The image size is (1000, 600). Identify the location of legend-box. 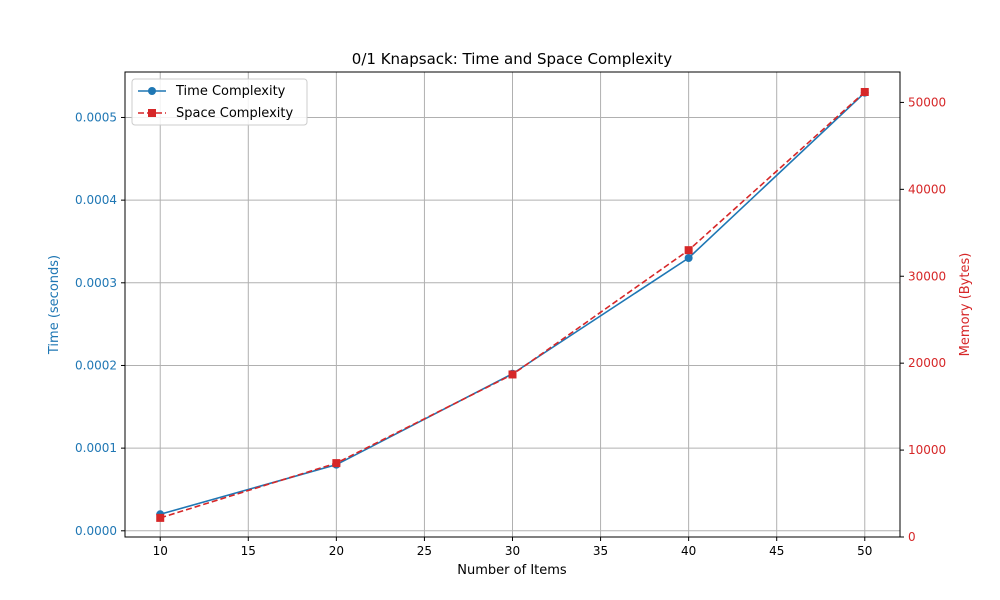
(219, 102).